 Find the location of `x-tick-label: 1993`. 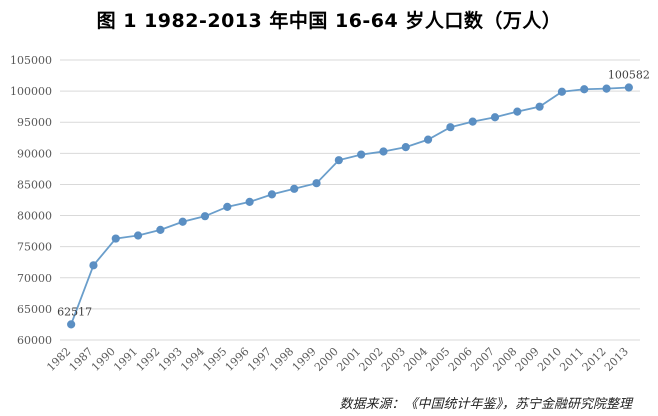

x-tick-label: 1993 is located at coordinates (170, 359).